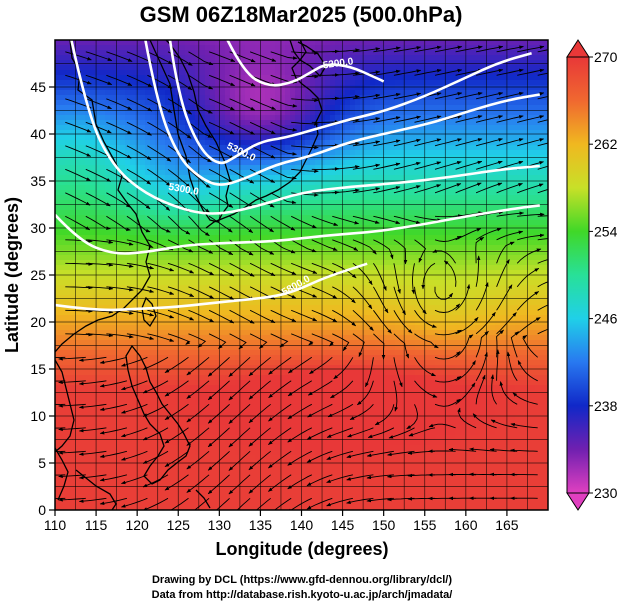  Describe the element at coordinates (603, 275) in the screenshot. I see `colorbar-ticks: 230 238 246 254 262 270` at that location.